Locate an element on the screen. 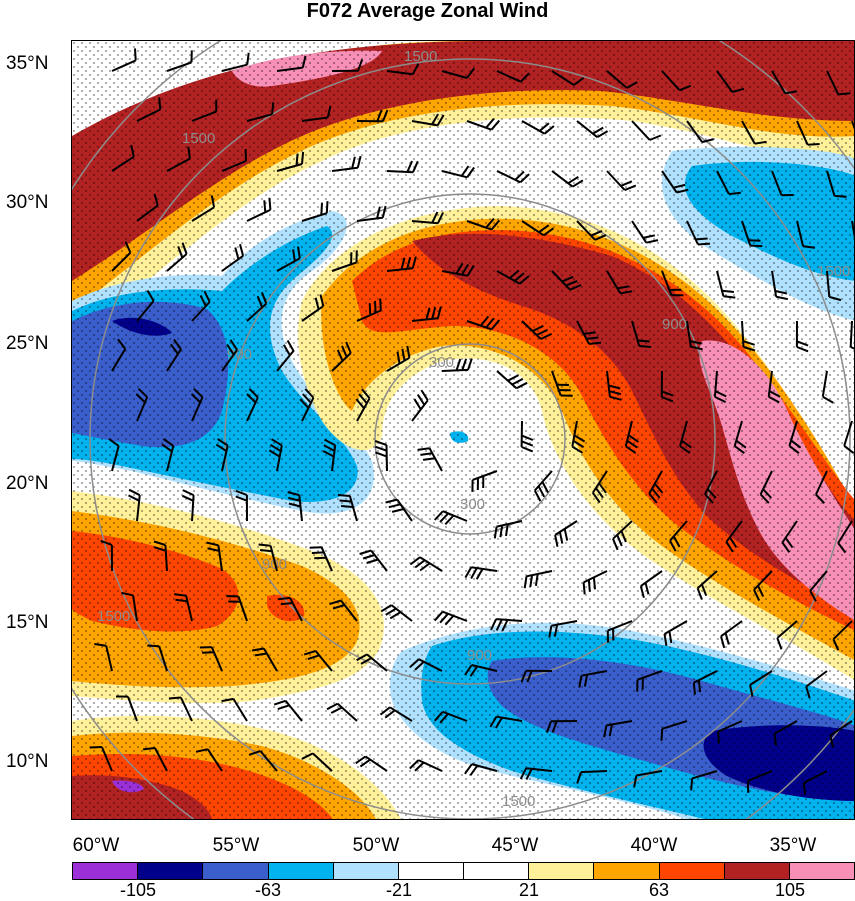 Image resolution: width=855 pixels, height=901 pixels. colorbar-label: -105 is located at coordinates (138, 890).